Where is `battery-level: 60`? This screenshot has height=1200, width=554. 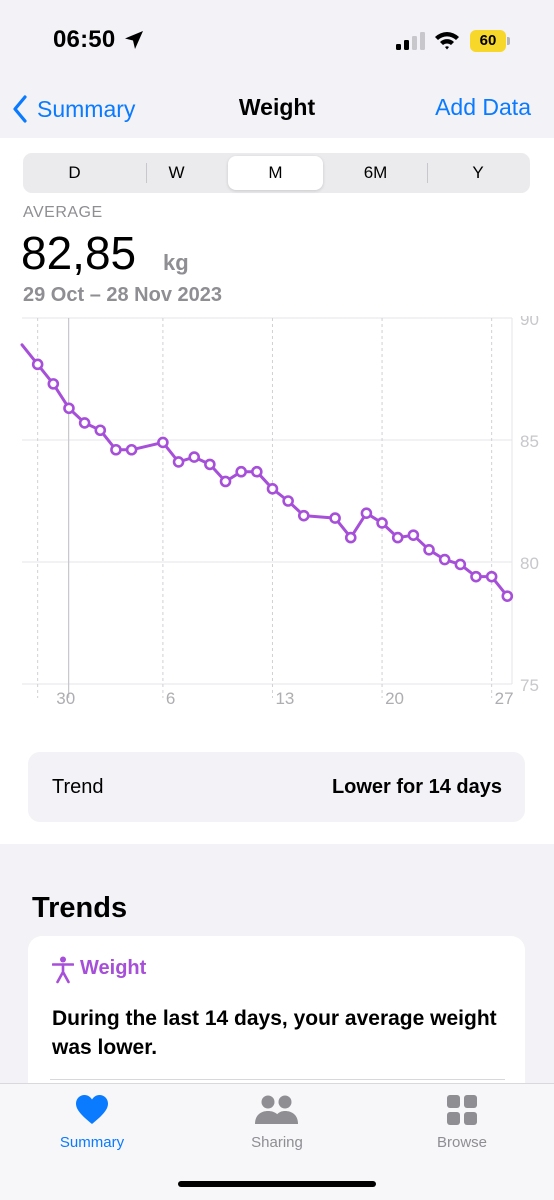
battery-level: 60 is located at coordinates (488, 40).